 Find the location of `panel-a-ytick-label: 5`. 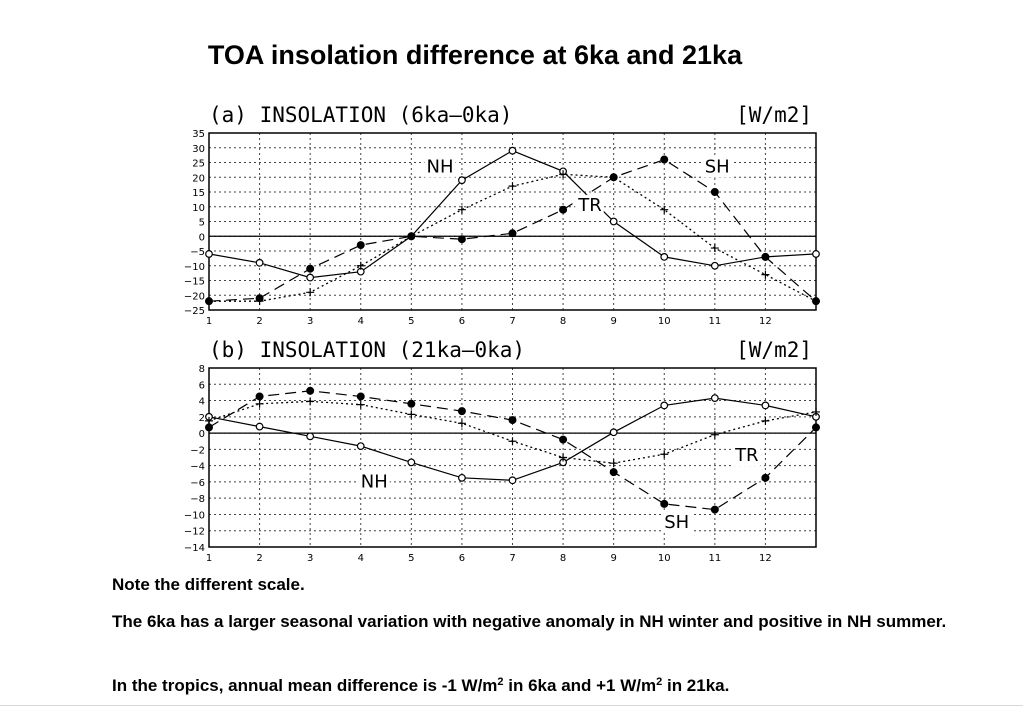

panel-a-ytick-label: 5 is located at coordinates (202, 223).